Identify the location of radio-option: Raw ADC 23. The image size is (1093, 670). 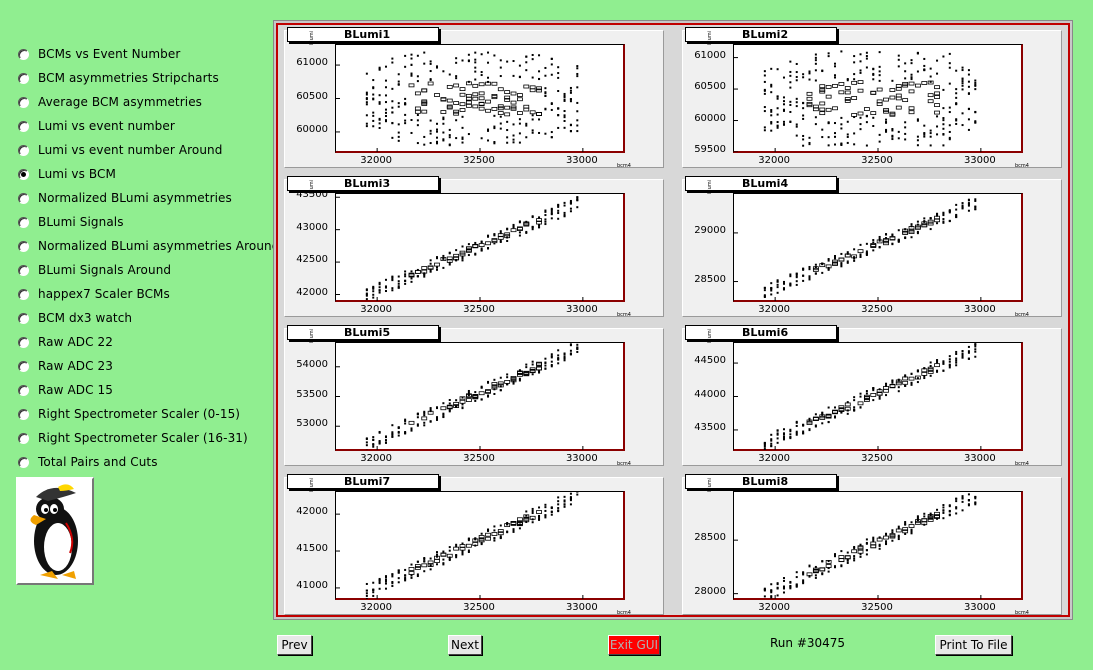
(147, 366).